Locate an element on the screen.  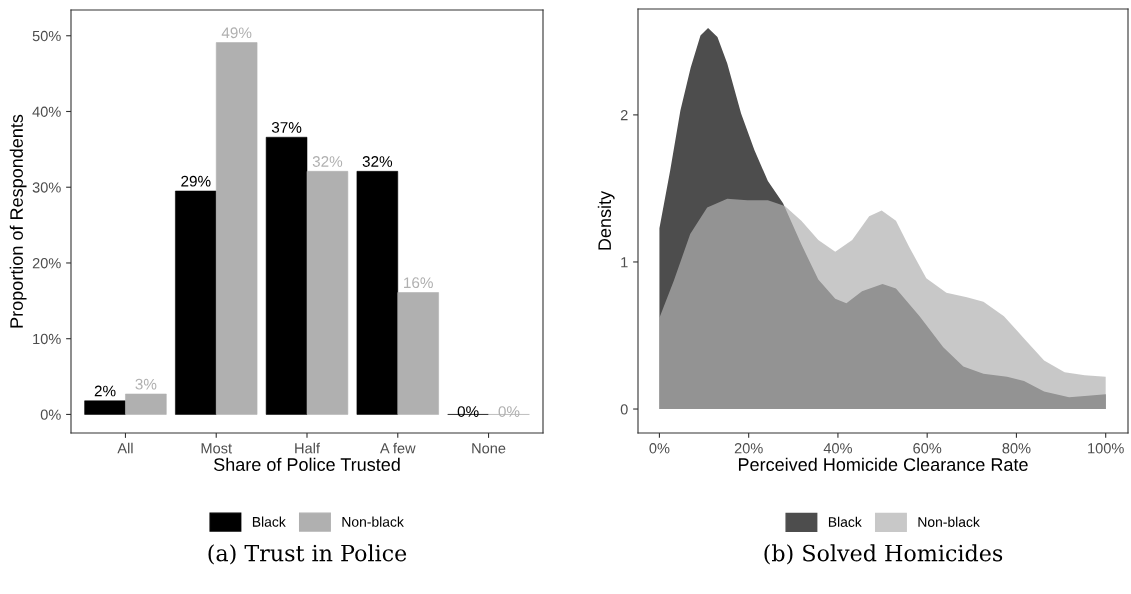
text: (b) Solved Homicides is located at coordinates (883, 554).